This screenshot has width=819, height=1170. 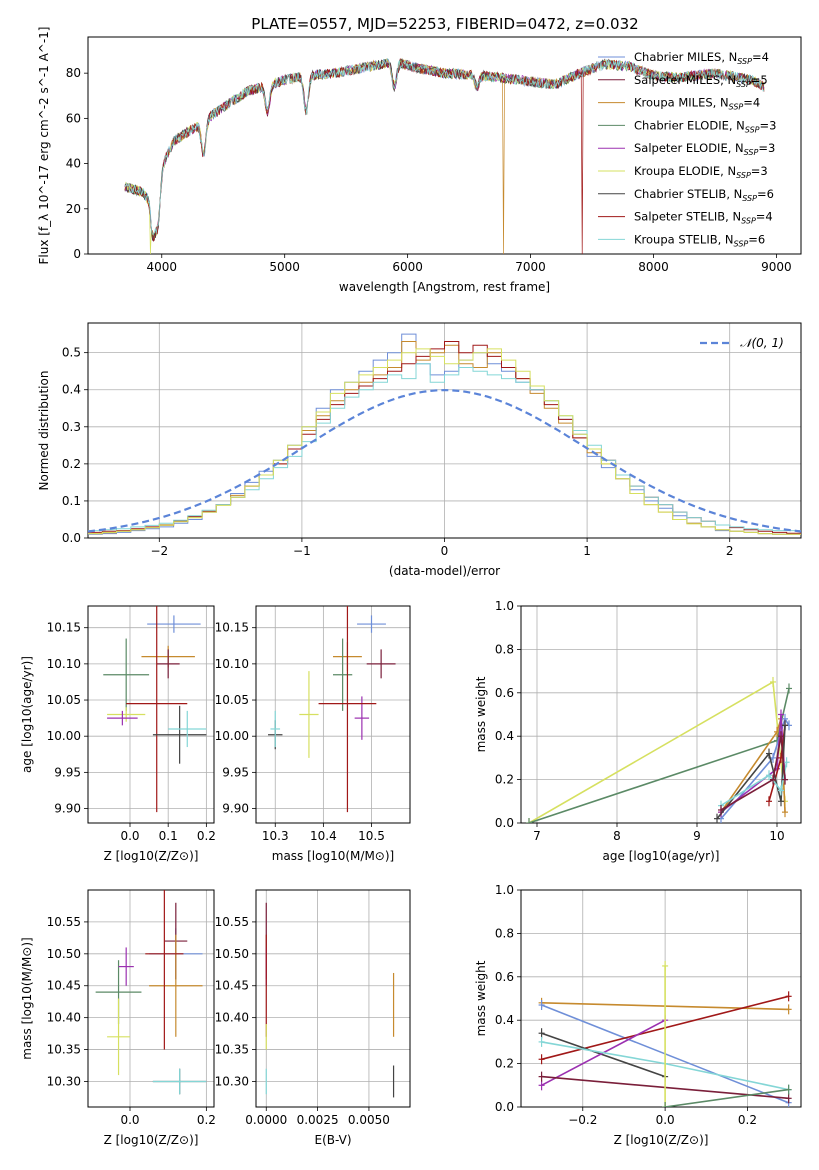 I want to click on y-tick-label: 10.35, so click(x=232, y=1050).